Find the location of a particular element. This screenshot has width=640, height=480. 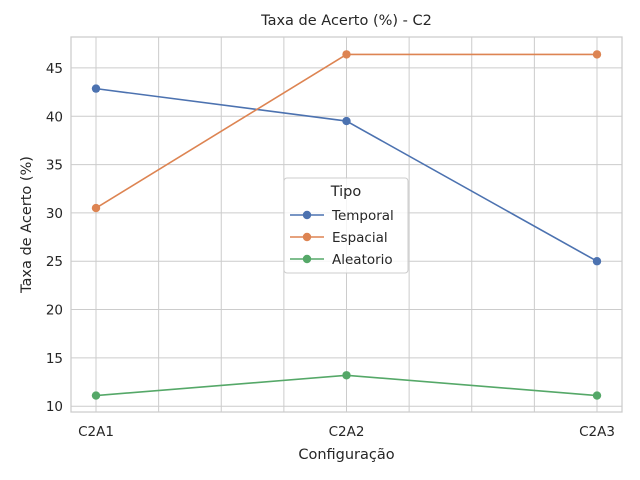

y-tick-label: 45 is located at coordinates (54, 69).